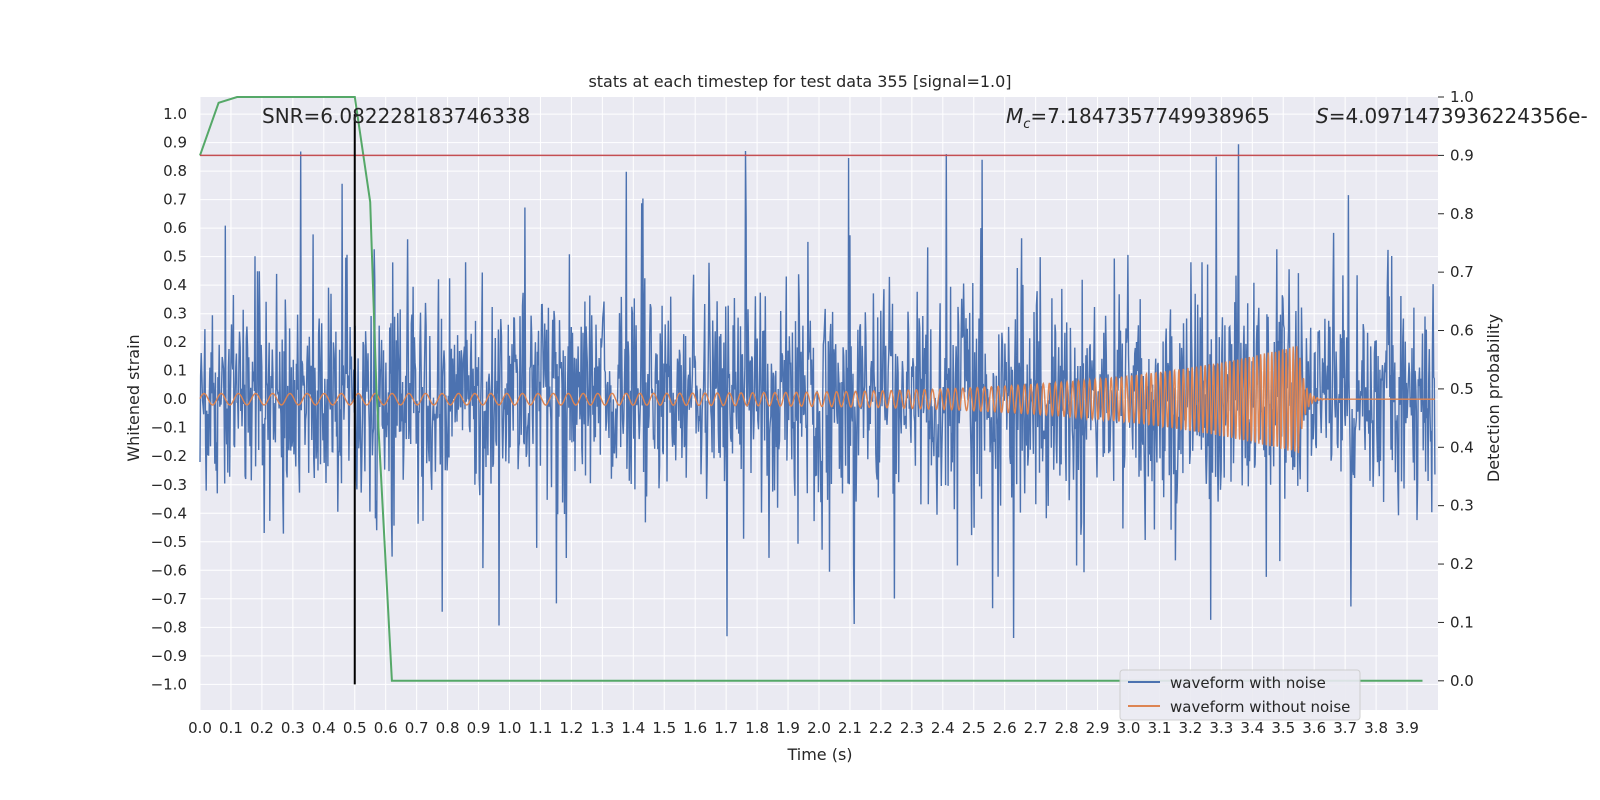 This screenshot has width=1600, height=800. Describe the element at coordinates (133, 397) in the screenshot. I see `y-axis-left-label: Whitened strain` at that location.